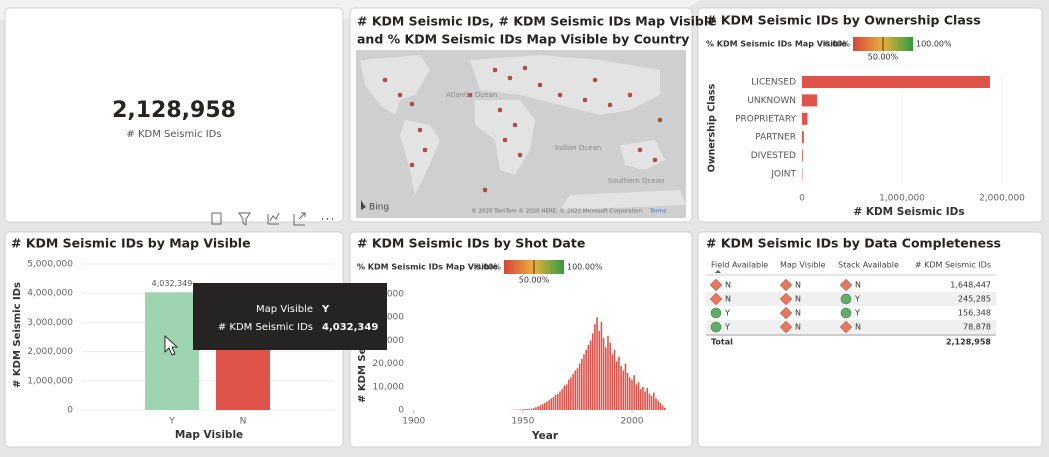  Describe the element at coordinates (636, 181) in the screenshot. I see `ocean-label: Southern Ocean` at that location.